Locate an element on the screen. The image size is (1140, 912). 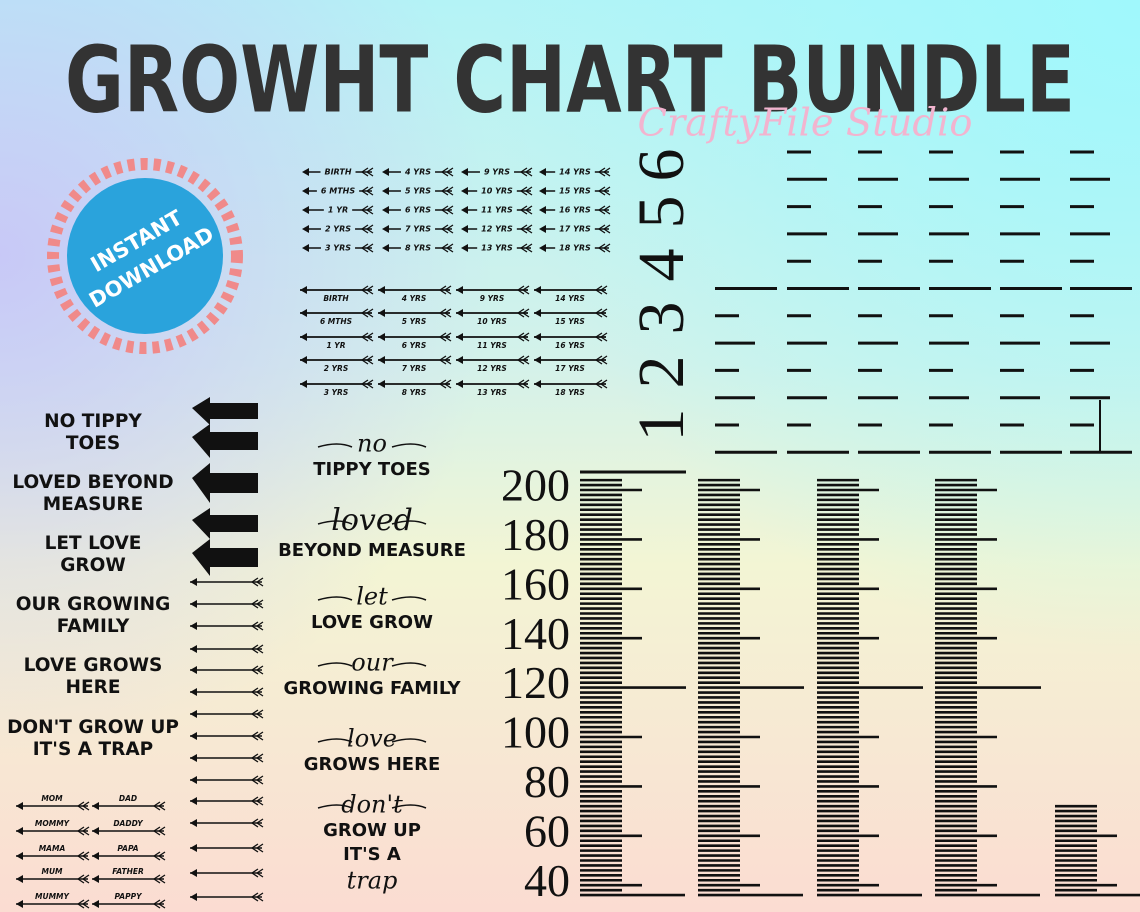
family-label: MOM is located at coordinates (52, 798).